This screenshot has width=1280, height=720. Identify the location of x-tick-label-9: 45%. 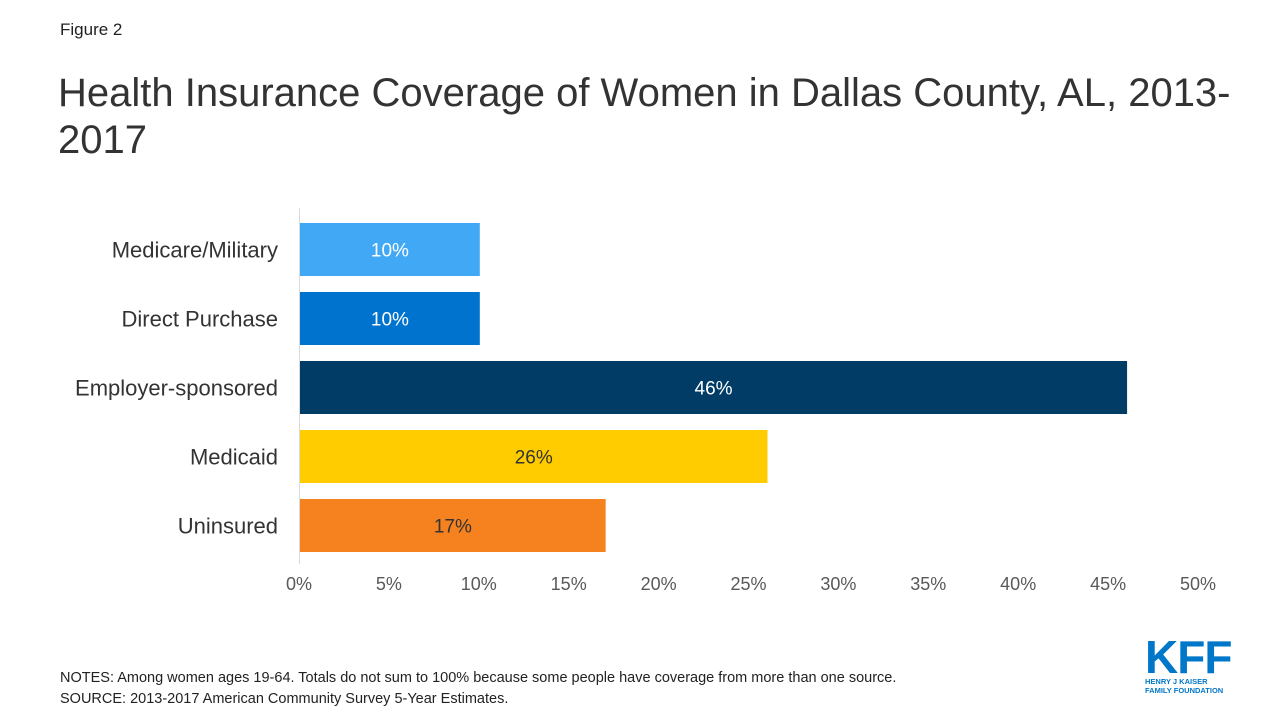
(1108, 584).